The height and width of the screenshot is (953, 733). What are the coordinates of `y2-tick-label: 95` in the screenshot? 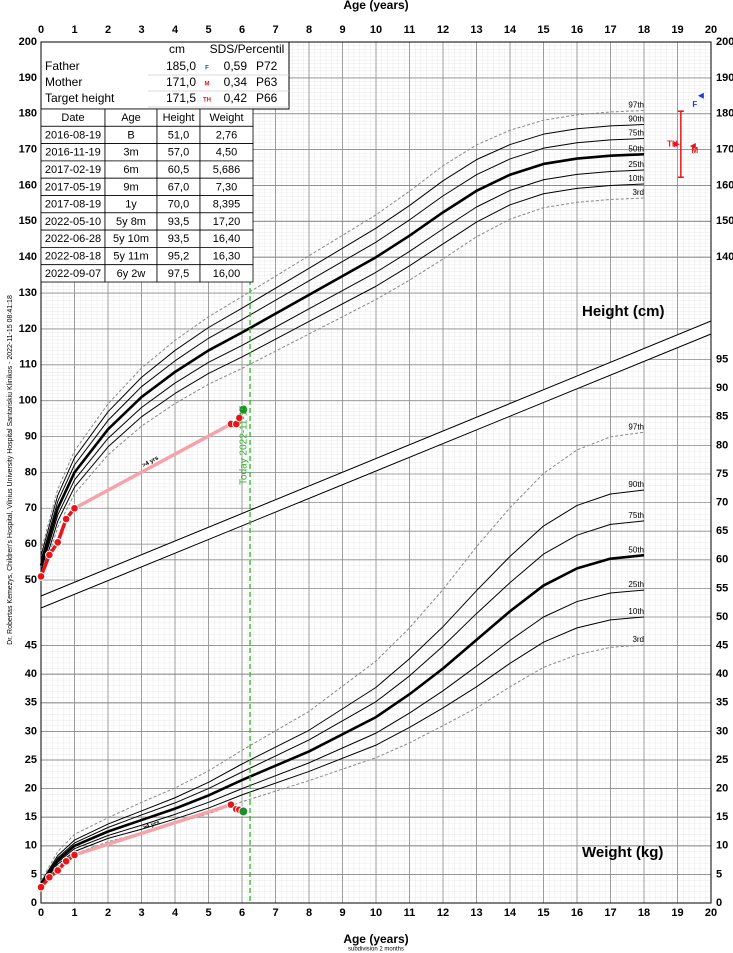 It's located at (722, 360).